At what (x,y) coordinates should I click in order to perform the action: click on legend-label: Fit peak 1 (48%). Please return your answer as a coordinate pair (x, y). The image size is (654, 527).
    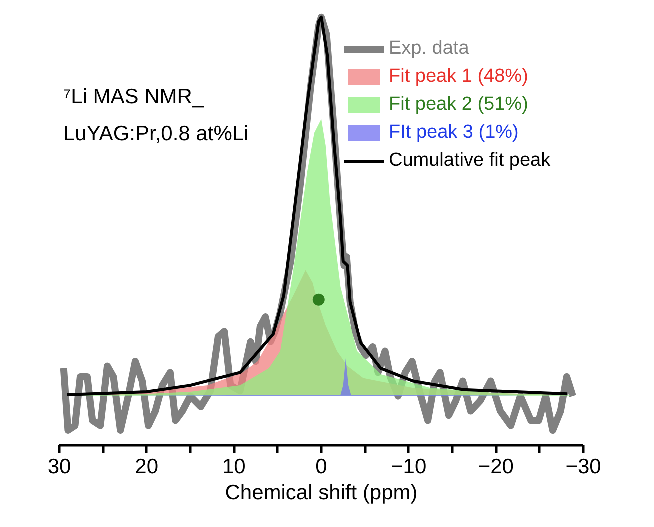
    Looking at the image, I should click on (458, 77).